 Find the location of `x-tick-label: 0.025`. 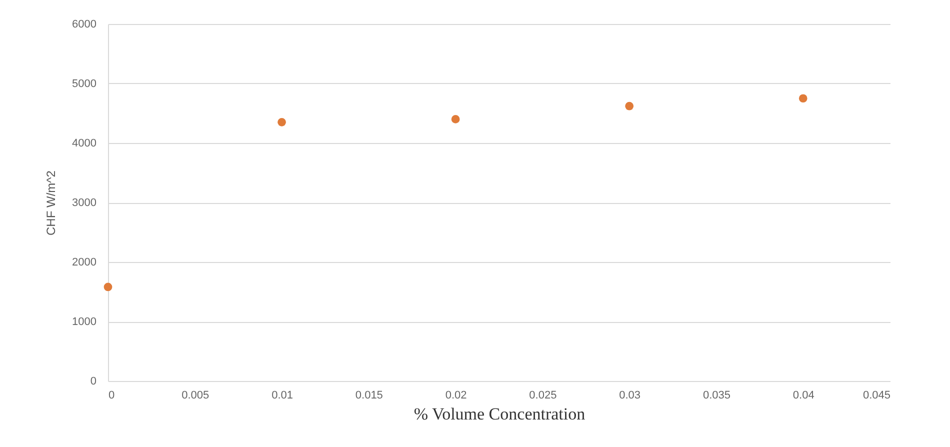

x-tick-label: 0.025 is located at coordinates (543, 396).